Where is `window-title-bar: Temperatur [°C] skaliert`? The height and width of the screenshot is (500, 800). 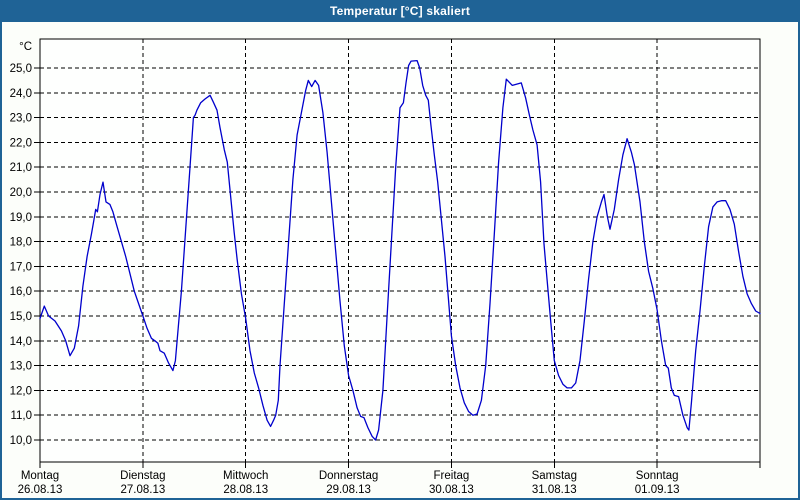
window-title-bar: Temperatur [°C] skaliert is located at coordinates (400, 11).